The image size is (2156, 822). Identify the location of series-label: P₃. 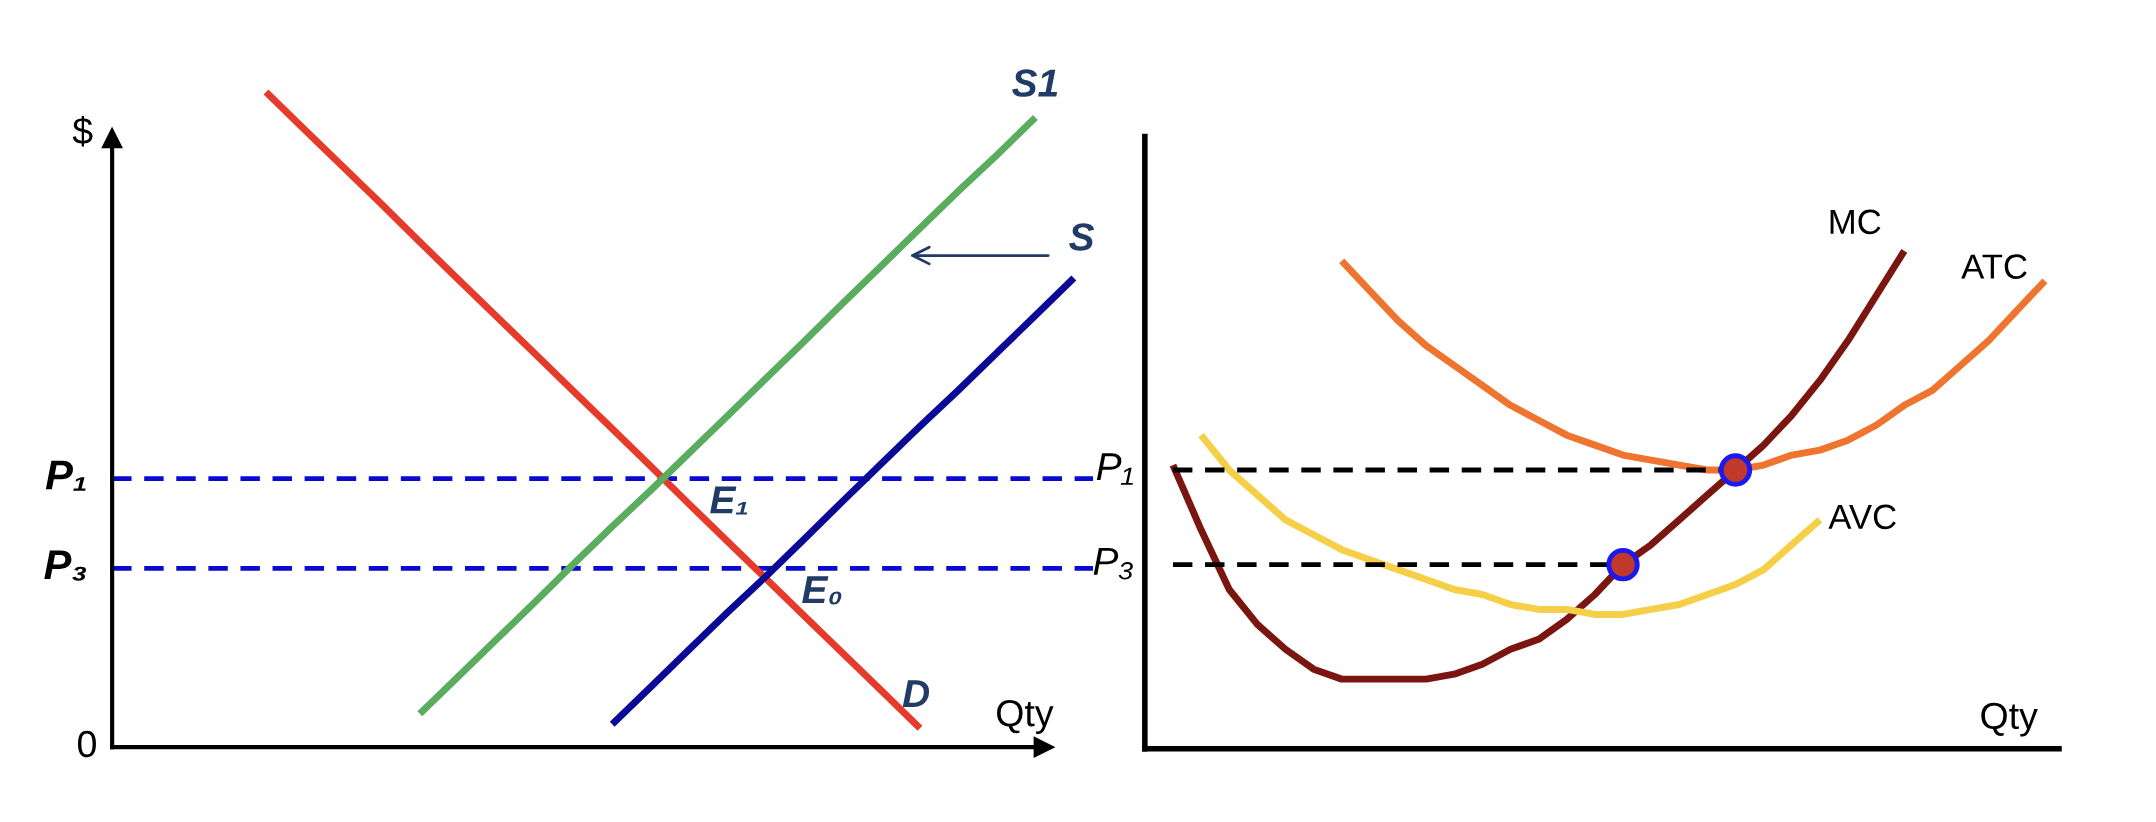
(1113, 563).